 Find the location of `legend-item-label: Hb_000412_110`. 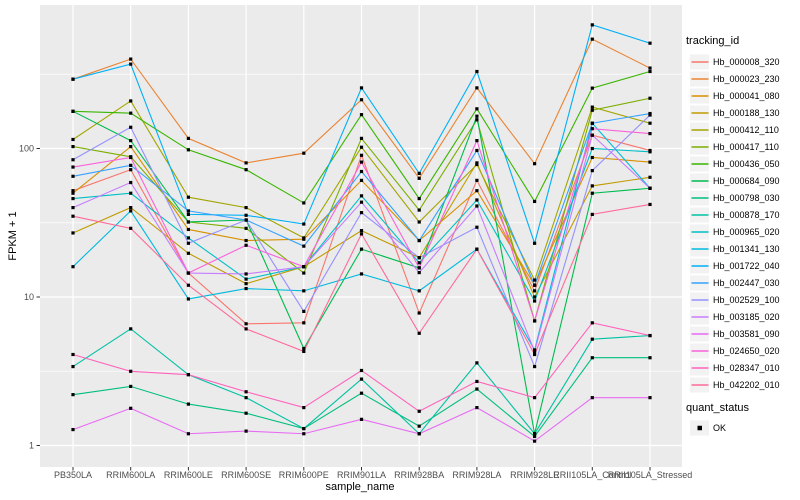

legend-item-label: Hb_000412_110 is located at coordinates (746, 130).